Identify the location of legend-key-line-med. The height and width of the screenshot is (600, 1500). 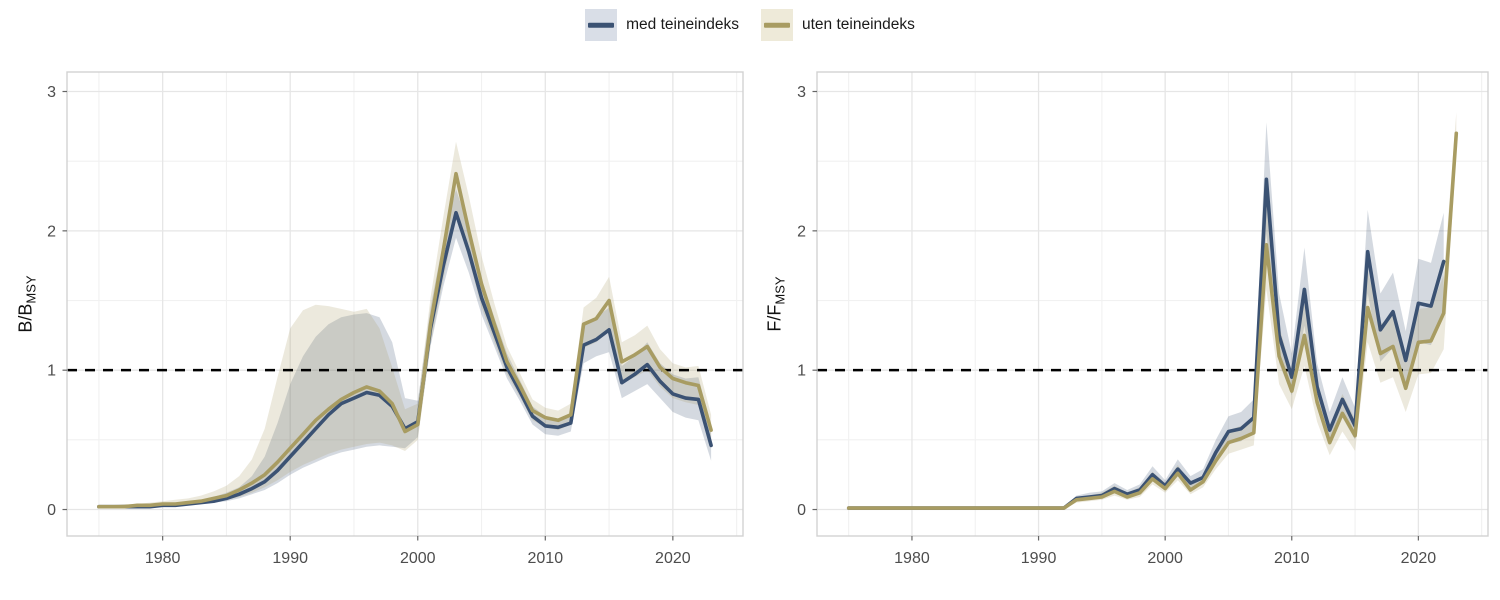
(601, 25).